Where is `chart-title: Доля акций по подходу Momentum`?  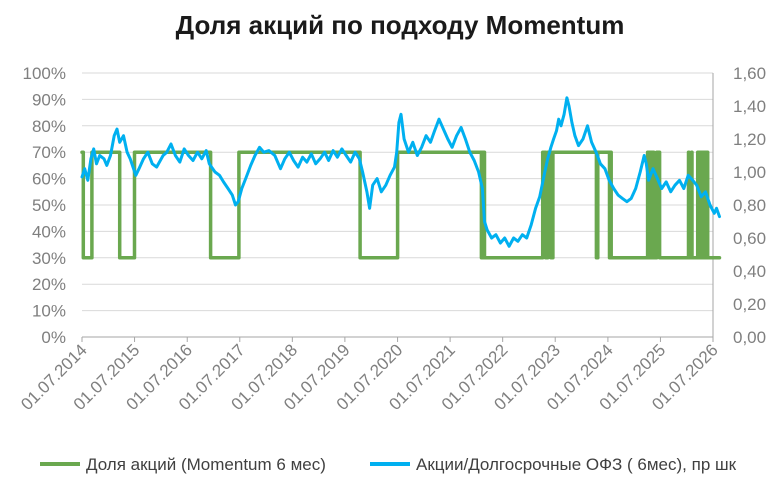
chart-title: Доля акций по подходу Momentum is located at coordinates (400, 25).